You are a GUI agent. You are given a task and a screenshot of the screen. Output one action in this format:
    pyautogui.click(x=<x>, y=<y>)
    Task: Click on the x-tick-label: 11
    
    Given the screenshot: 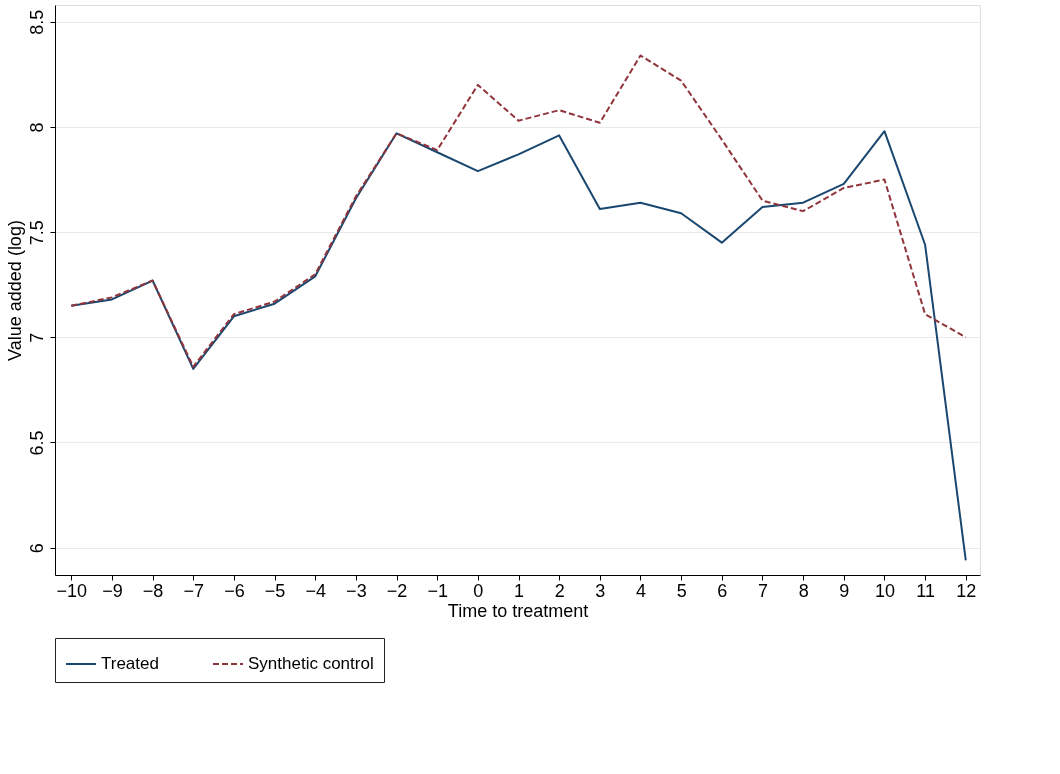 What is the action you would take?
    pyautogui.click(x=925, y=590)
    